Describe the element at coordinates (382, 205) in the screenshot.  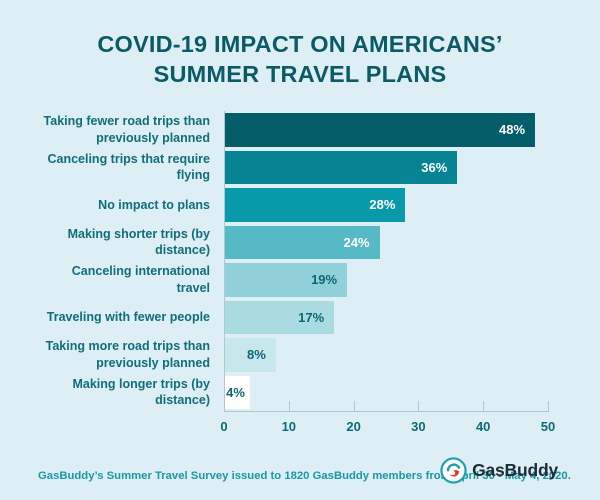
I see `bar-value-label: 28%` at that location.